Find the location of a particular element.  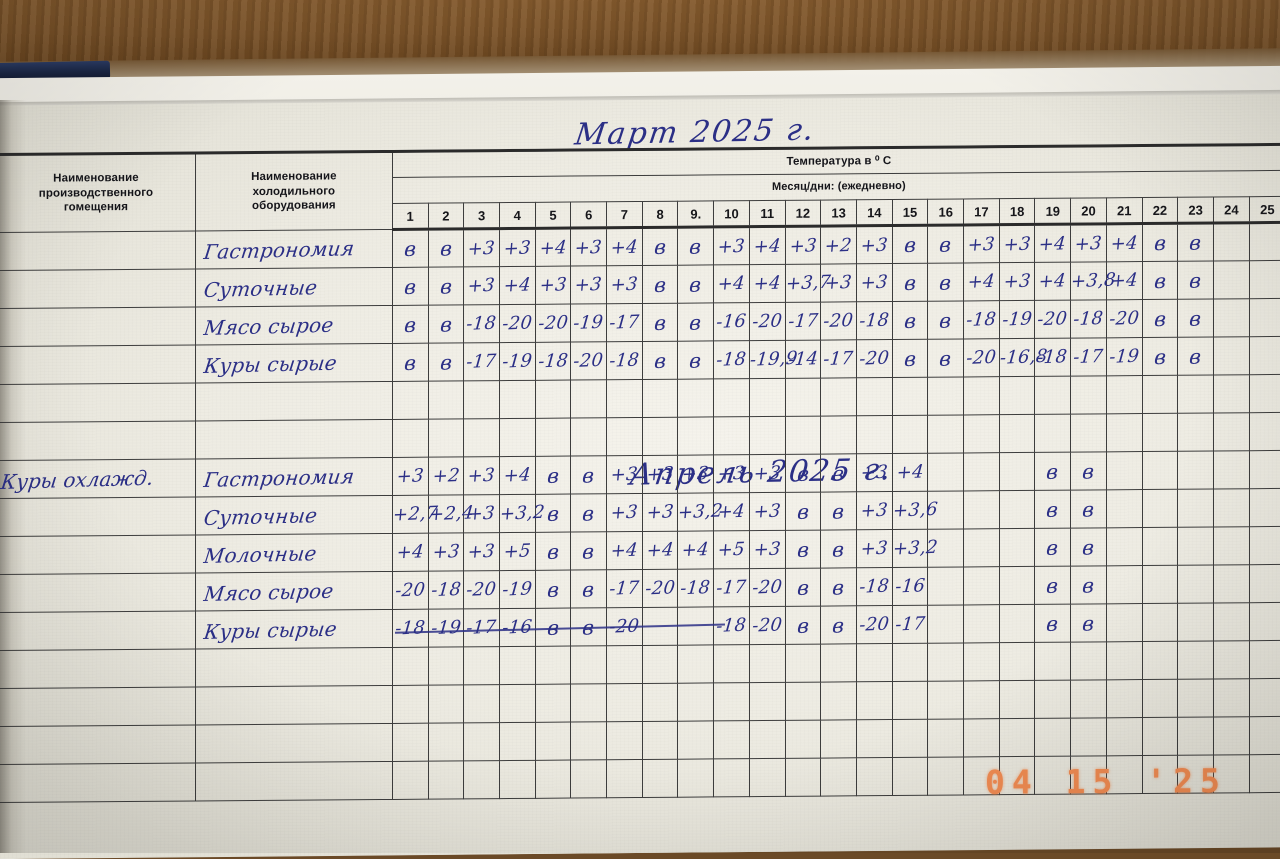

cell-equipment: Мясо сырое is located at coordinates (294, 591).